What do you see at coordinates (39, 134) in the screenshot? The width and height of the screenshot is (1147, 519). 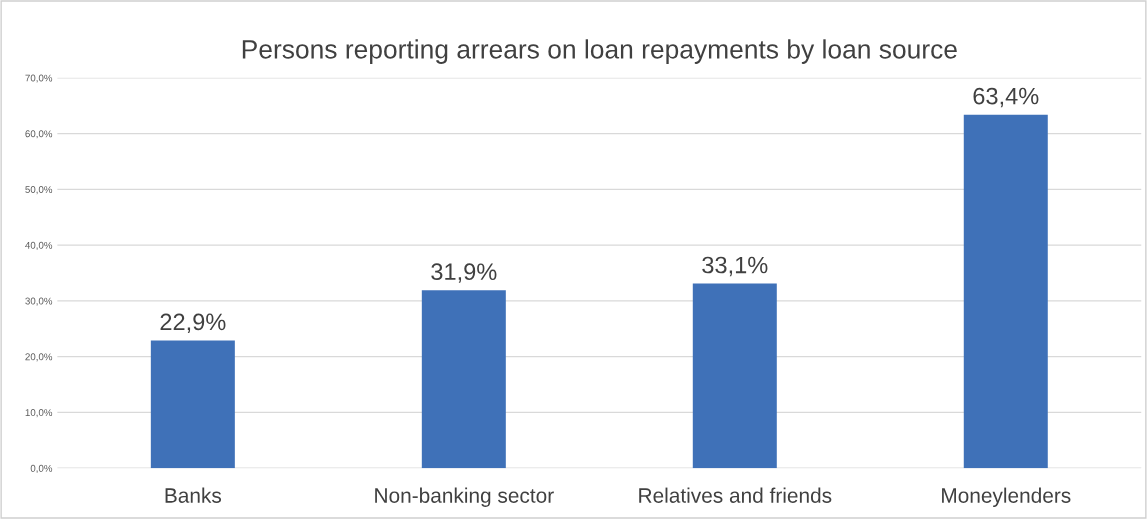 I see `y-tick-label: 60,0%` at bounding box center [39, 134].